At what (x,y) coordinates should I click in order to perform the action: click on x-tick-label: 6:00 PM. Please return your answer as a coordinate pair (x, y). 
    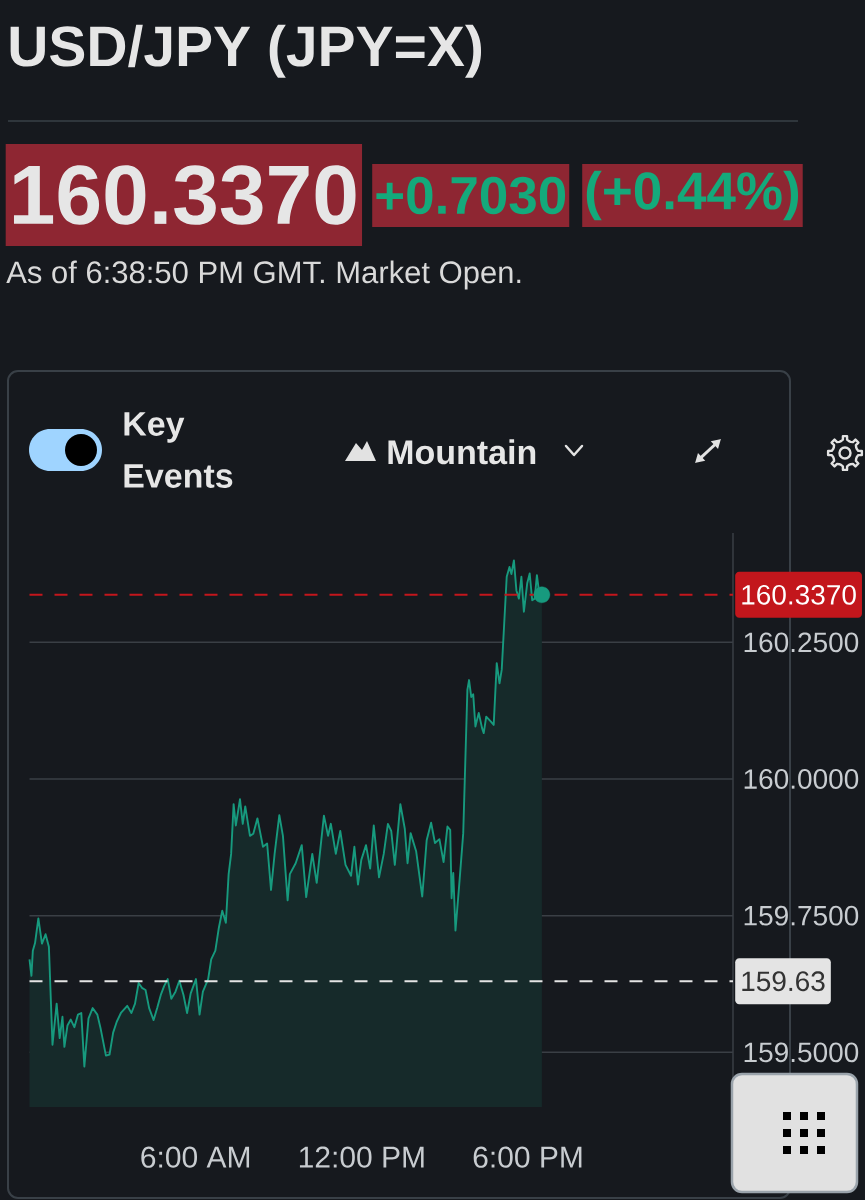
    Looking at the image, I should click on (527, 1157).